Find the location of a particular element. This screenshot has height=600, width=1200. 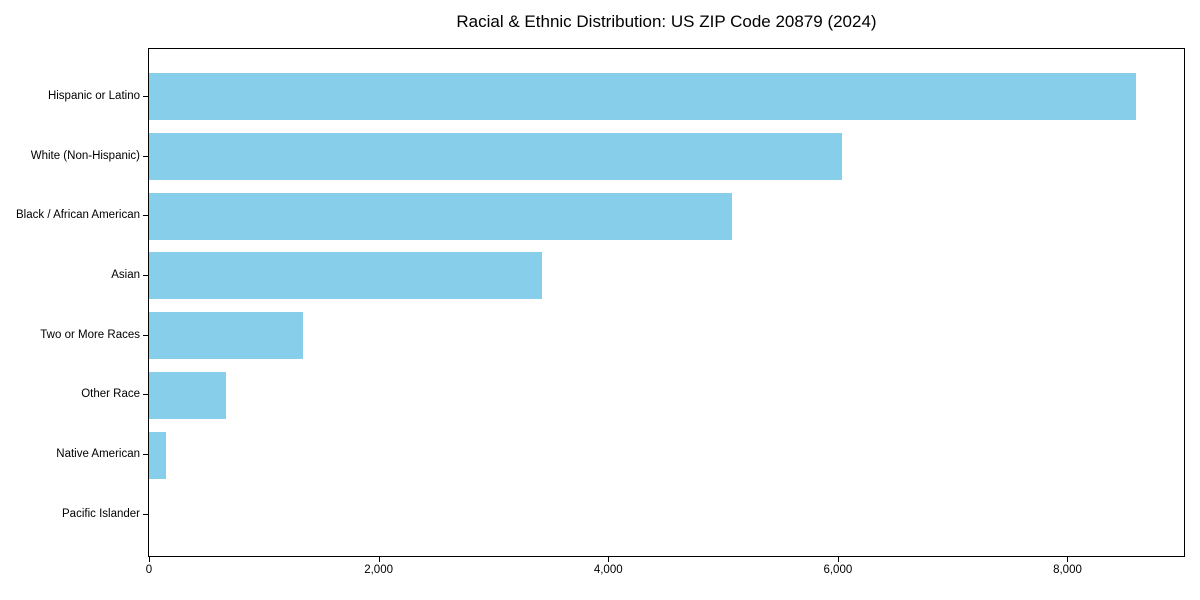

y-axis-label: Pacific Islander is located at coordinates (101, 513).